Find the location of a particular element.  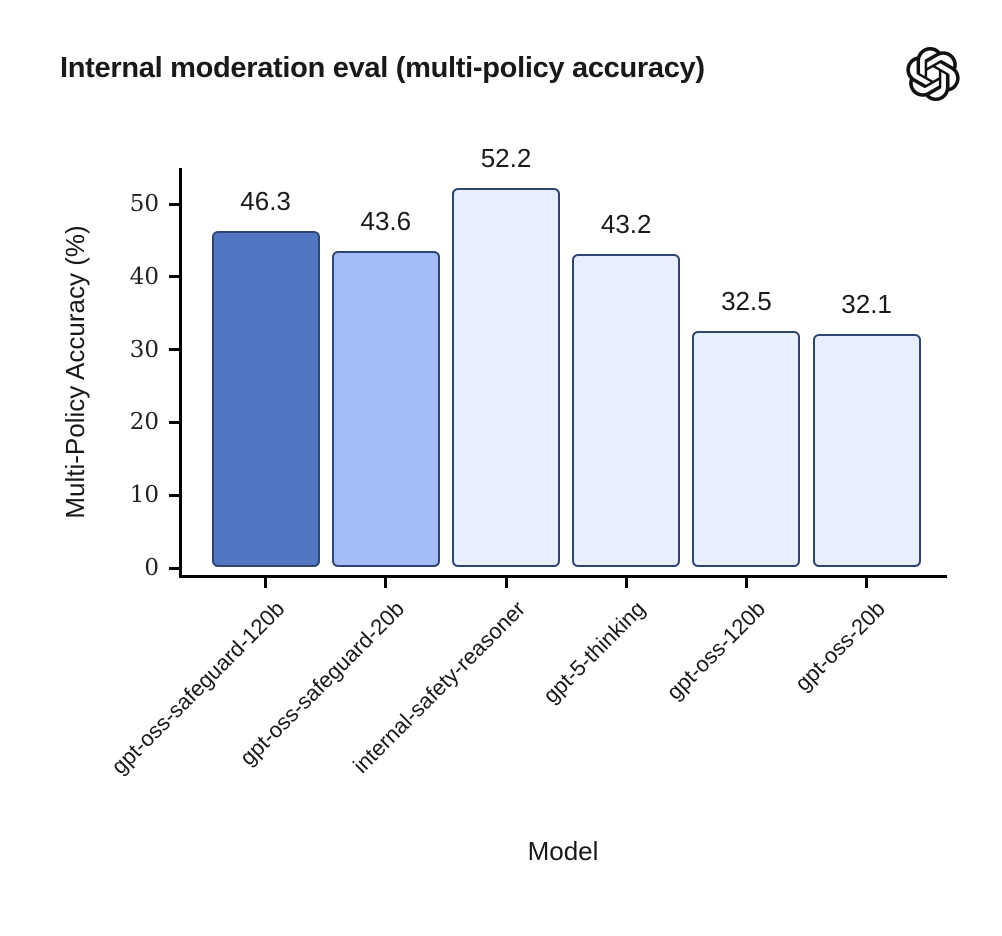

bar-value-label: 46.3 is located at coordinates (265, 200).